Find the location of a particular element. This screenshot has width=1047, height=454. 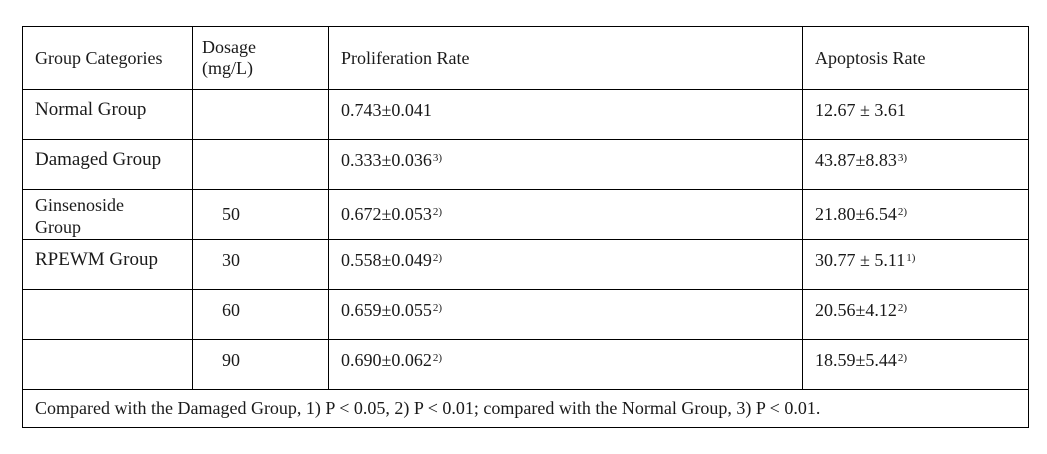

cell-dosage: 30 is located at coordinates (260, 264).